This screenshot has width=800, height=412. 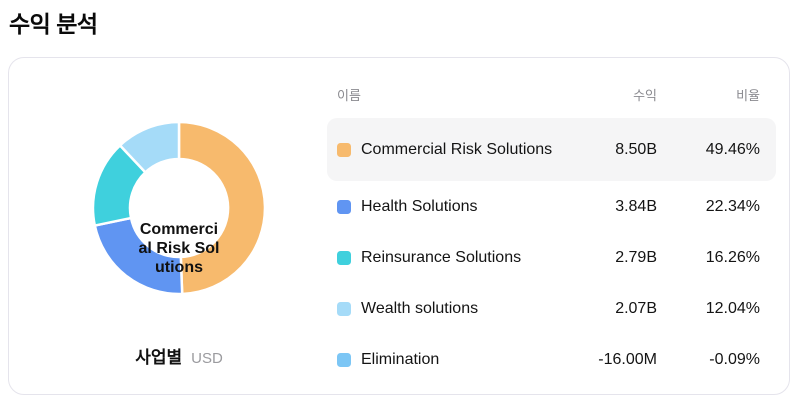 I want to click on donut-chart, so click(x=179, y=208).